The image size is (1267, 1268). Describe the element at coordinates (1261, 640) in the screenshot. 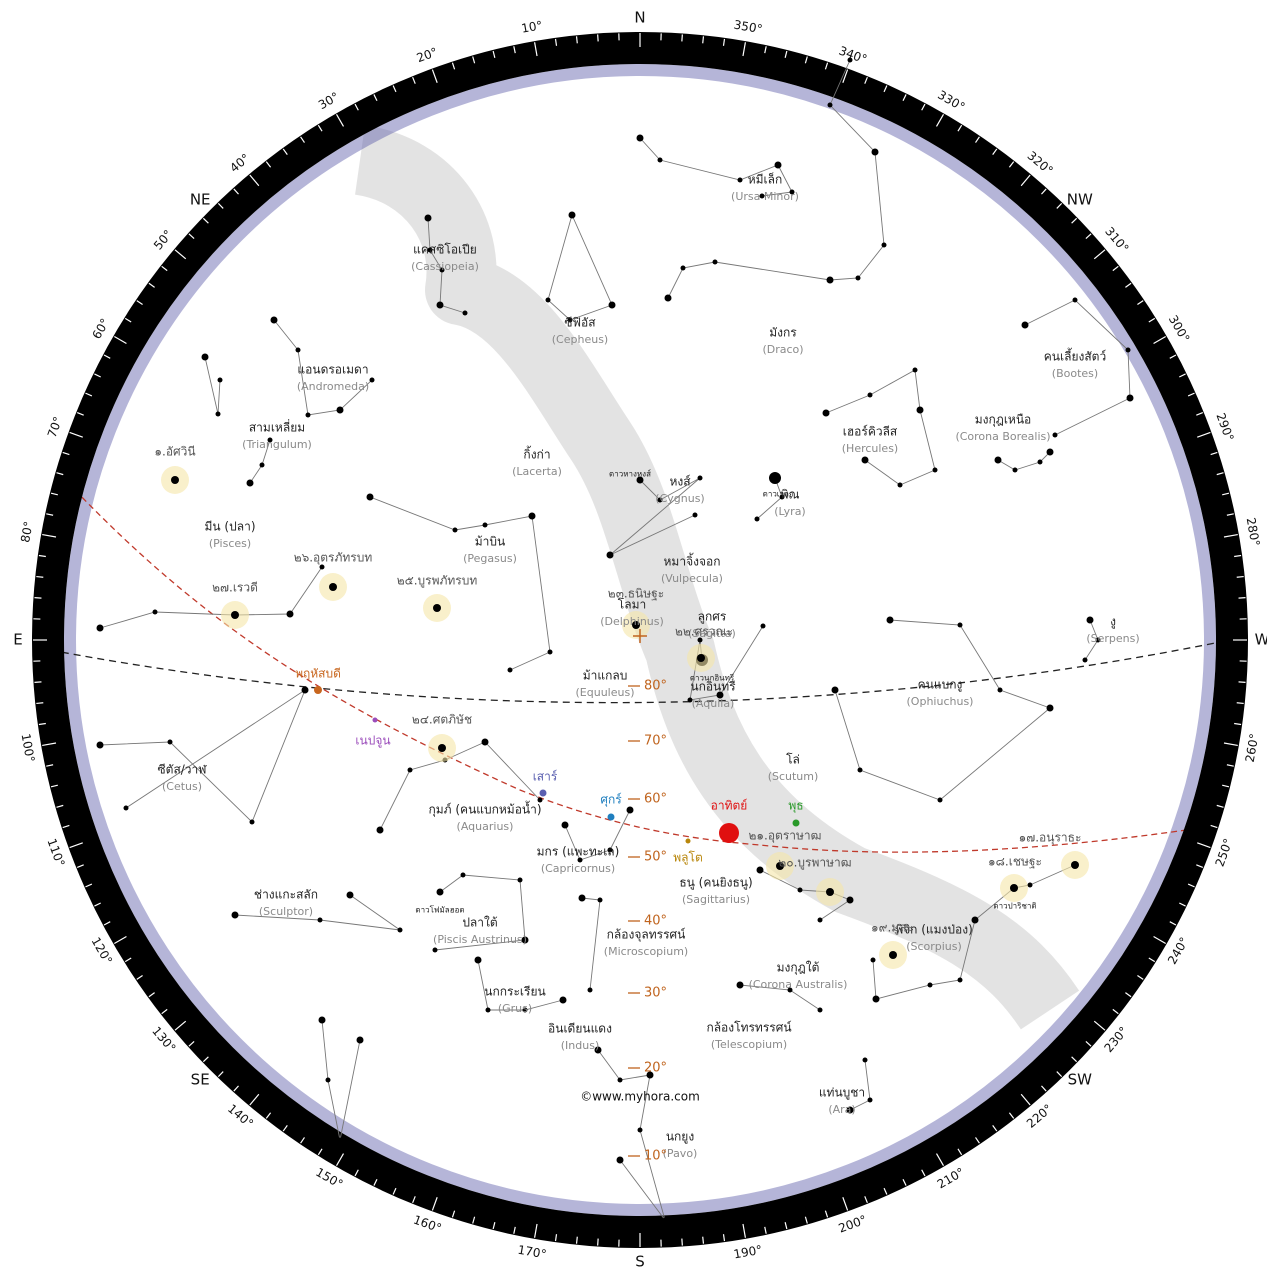

I see `compass-label: W` at that location.